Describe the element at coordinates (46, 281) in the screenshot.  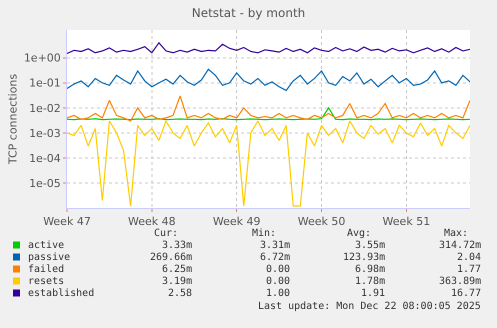
I see `legend-label: resets` at that location.